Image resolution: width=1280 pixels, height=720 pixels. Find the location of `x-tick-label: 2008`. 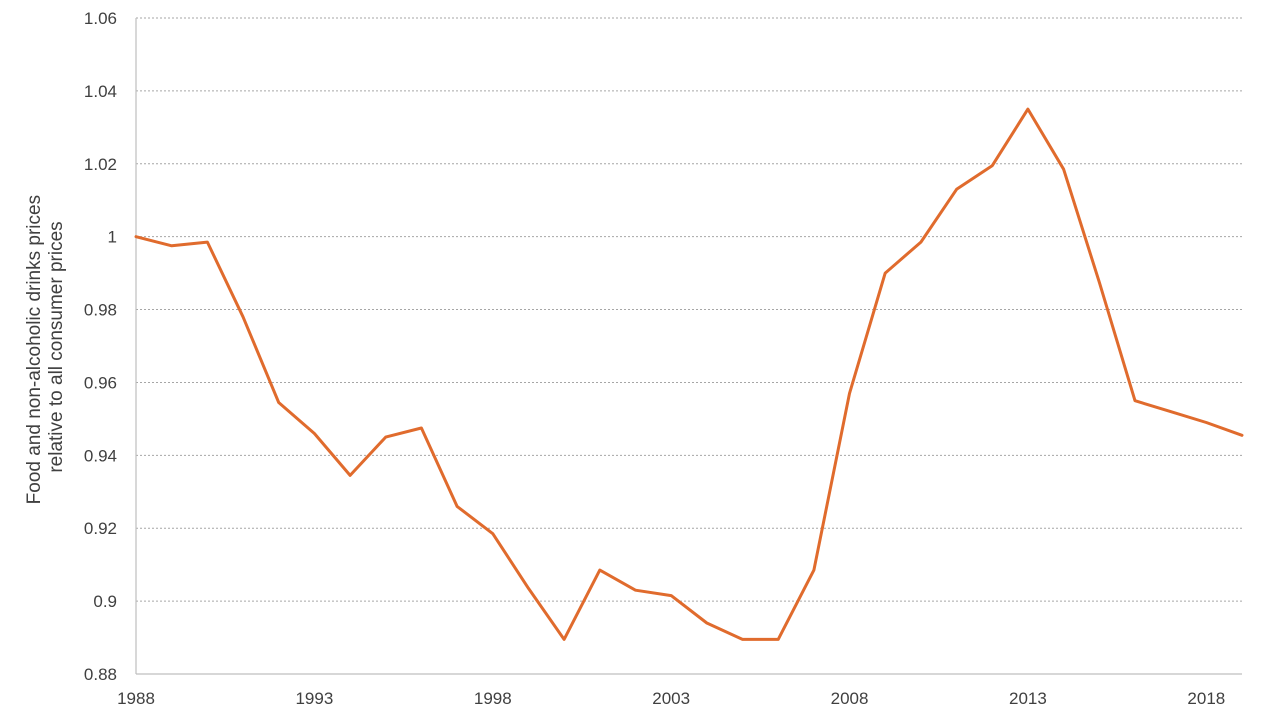

x-tick-label: 2008 is located at coordinates (850, 698).